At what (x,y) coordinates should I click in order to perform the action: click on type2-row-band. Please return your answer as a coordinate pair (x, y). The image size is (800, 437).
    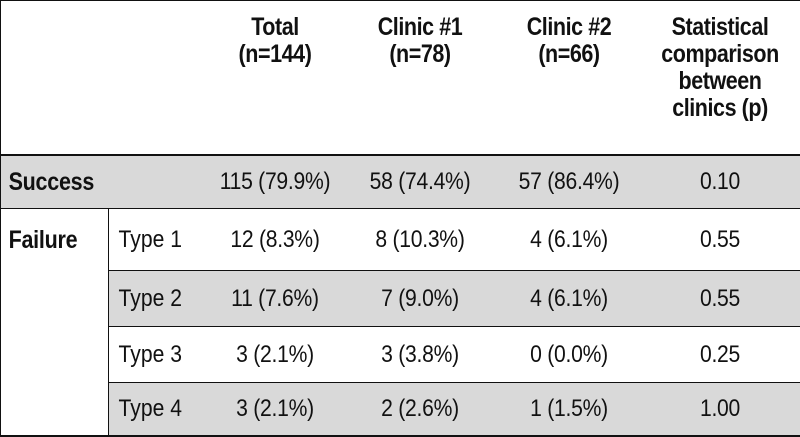
    Looking at the image, I should click on (454, 298).